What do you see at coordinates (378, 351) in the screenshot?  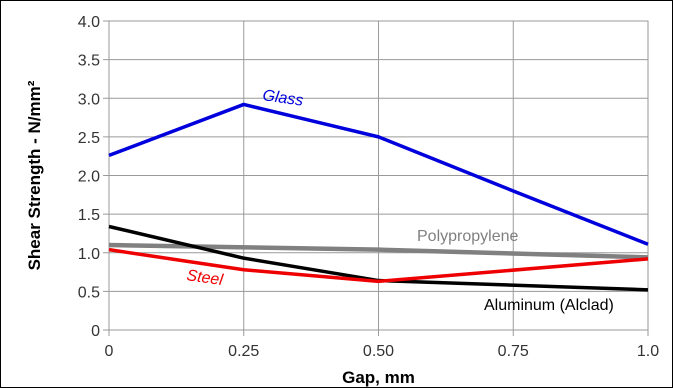 I see `x-tick-label: 0.50` at bounding box center [378, 351].